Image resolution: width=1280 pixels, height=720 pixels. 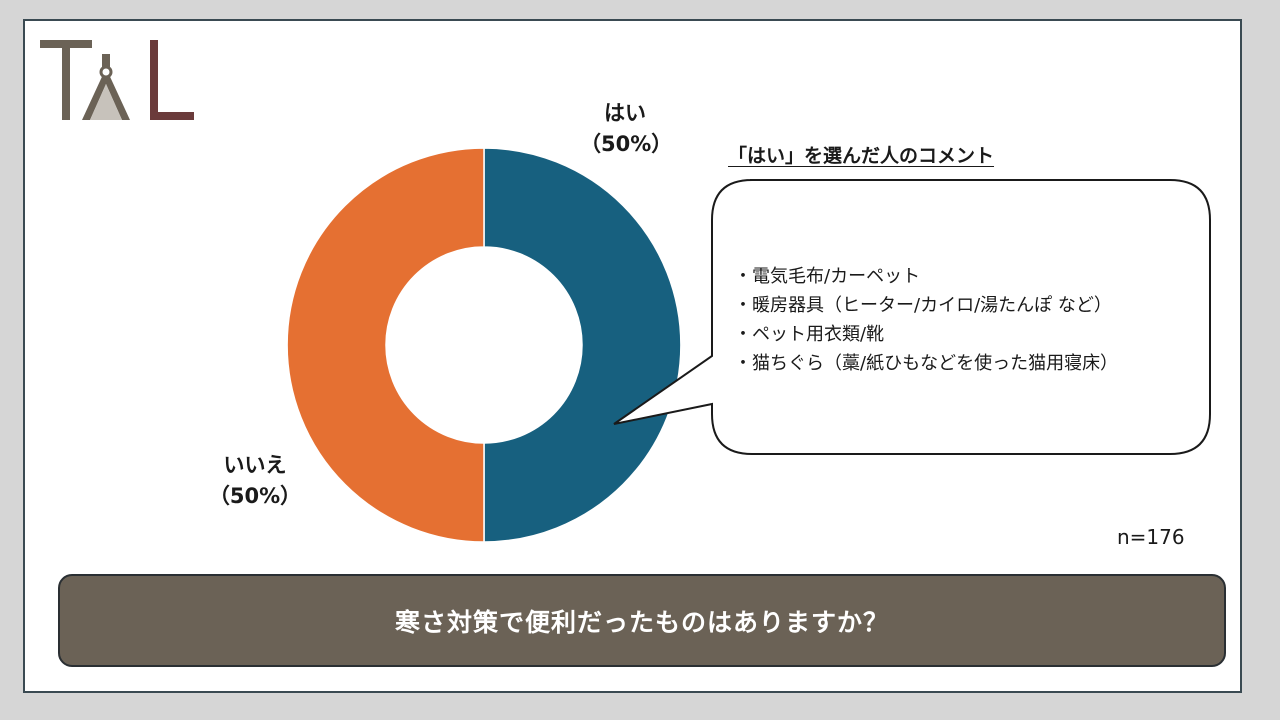 I want to click on donut-slice-no, so click(x=385, y=345).